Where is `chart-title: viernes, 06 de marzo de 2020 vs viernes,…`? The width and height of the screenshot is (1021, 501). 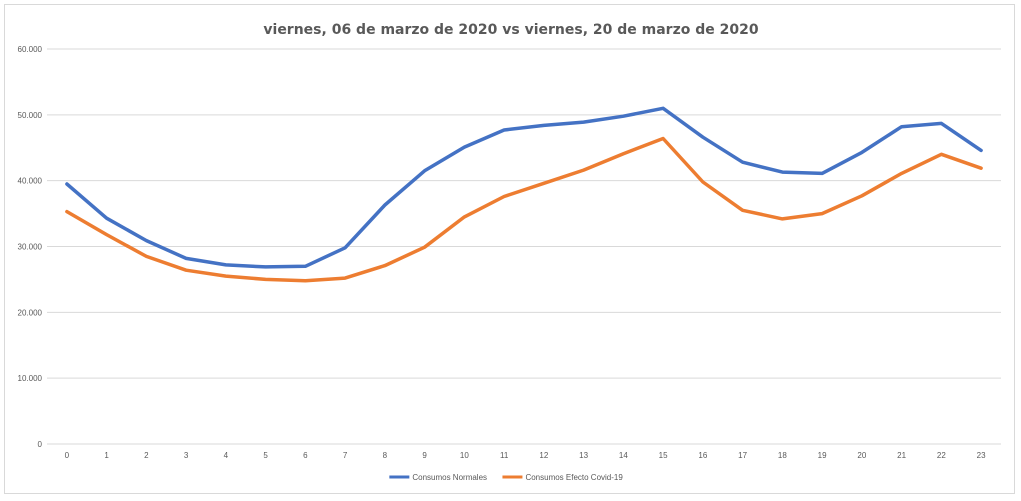
chart-title: viernes, 06 de marzo de 2020 vs viernes,… is located at coordinates (510, 30).